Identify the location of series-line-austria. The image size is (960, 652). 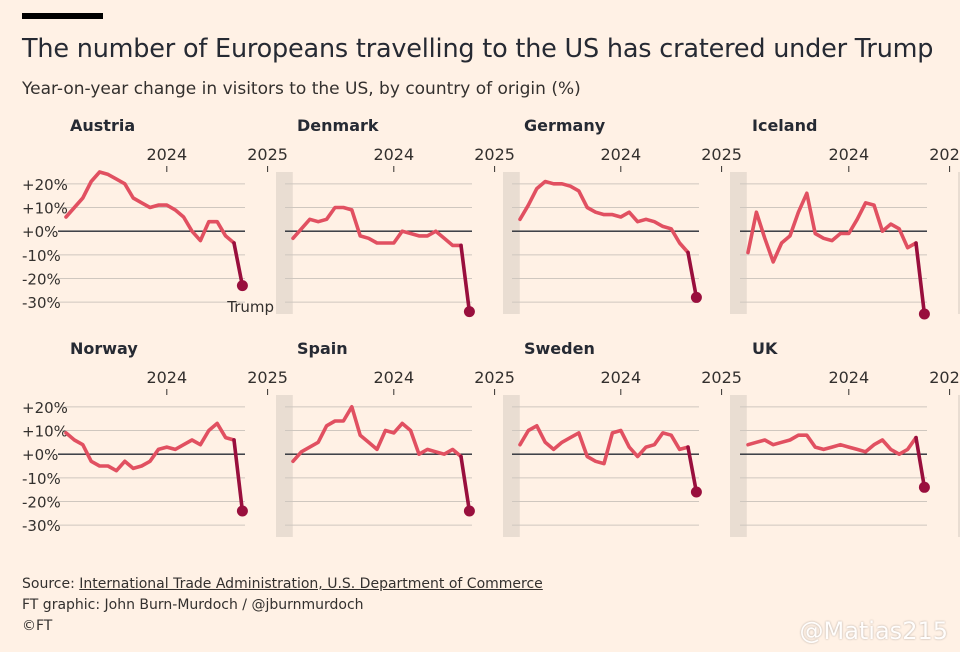
(150, 207).